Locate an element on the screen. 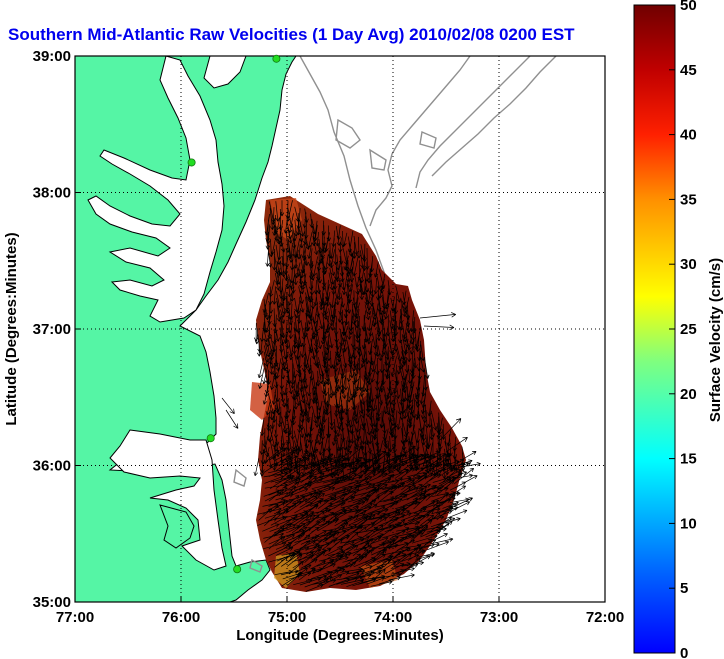  x-tick-label: 74:00 is located at coordinates (393, 617).